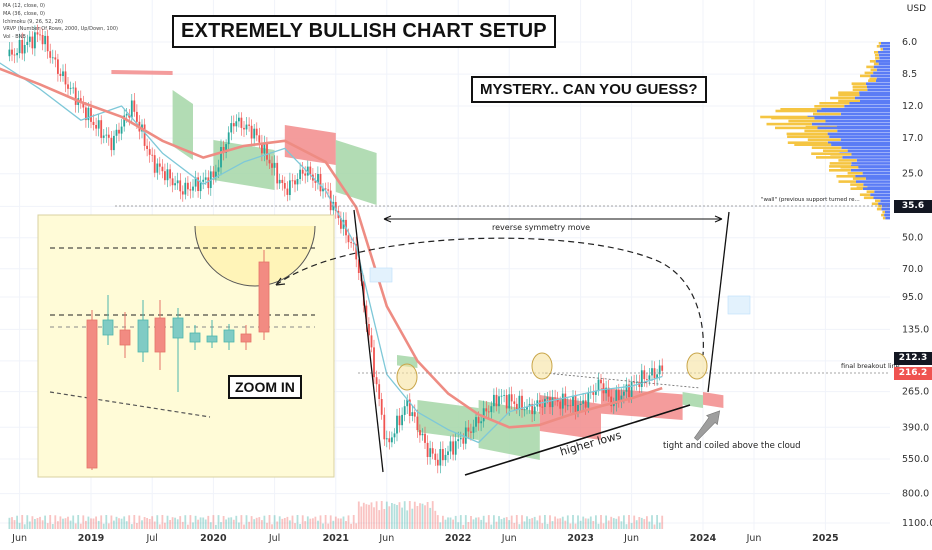 This screenshot has height=550, width=932. What do you see at coordinates (24, 13) in the screenshot?
I see `legend-item: MA (36, close, 0)` at bounding box center [24, 13].